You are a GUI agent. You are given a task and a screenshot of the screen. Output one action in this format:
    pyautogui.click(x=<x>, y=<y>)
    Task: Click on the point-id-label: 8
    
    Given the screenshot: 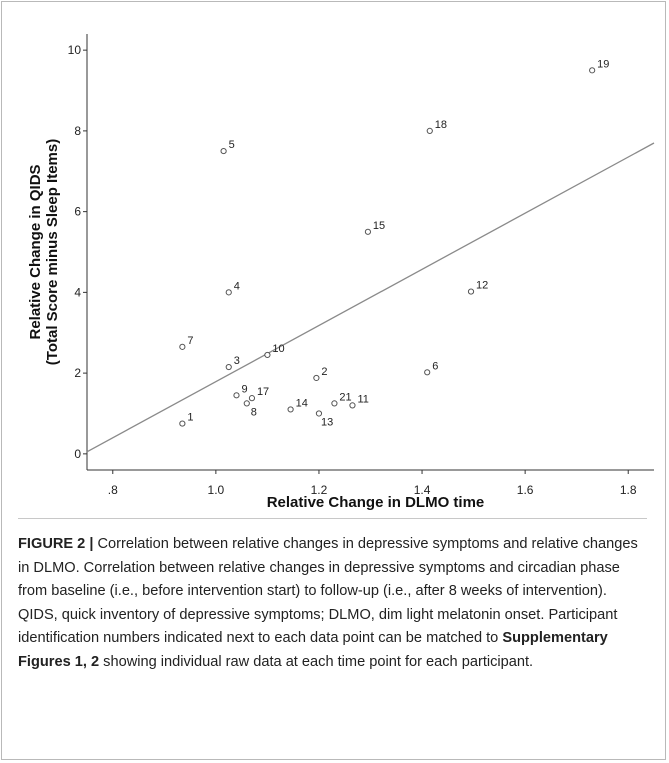 What is the action you would take?
    pyautogui.click(x=254, y=412)
    